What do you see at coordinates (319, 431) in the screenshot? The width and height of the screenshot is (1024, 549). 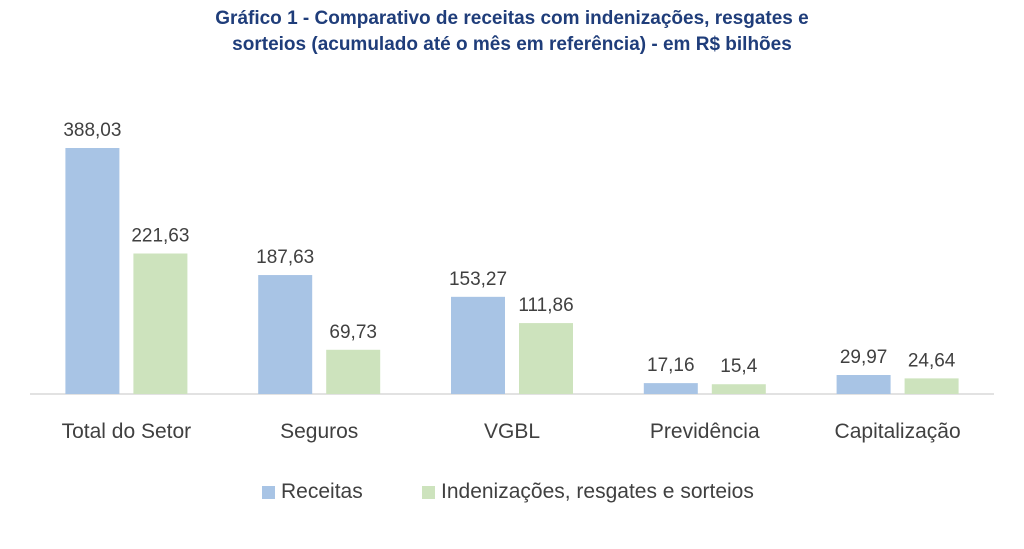 I see `category-label: Seguros` at bounding box center [319, 431].